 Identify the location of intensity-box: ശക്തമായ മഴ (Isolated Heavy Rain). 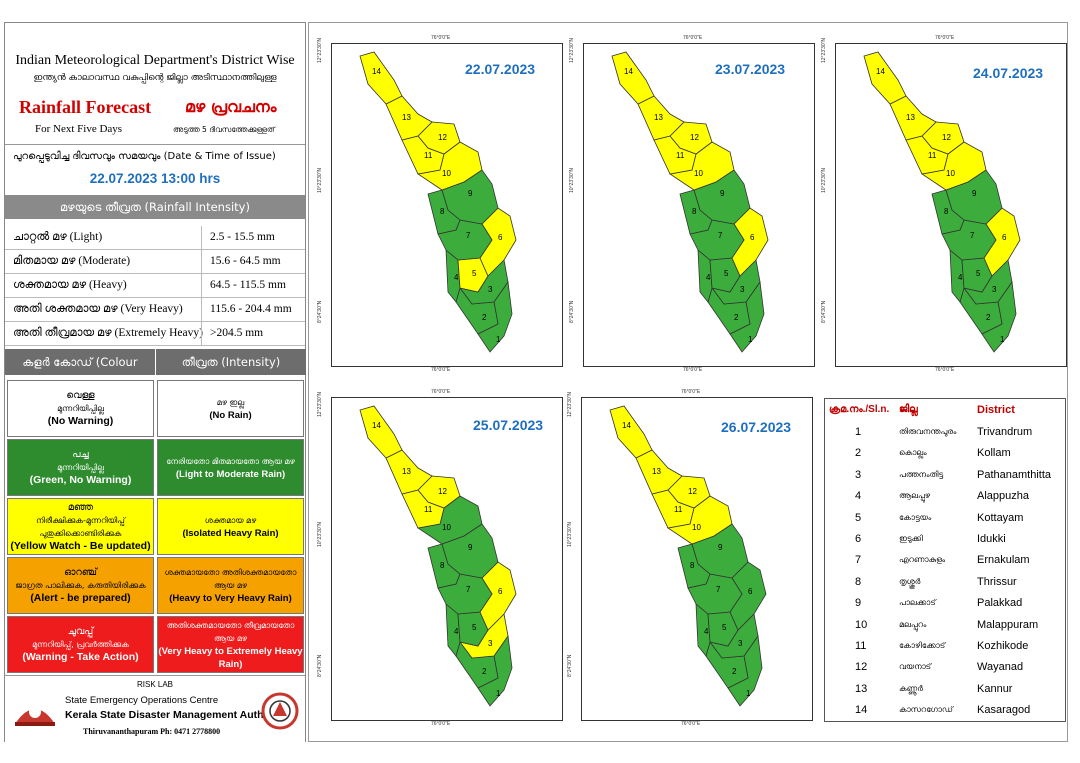
(230, 526).